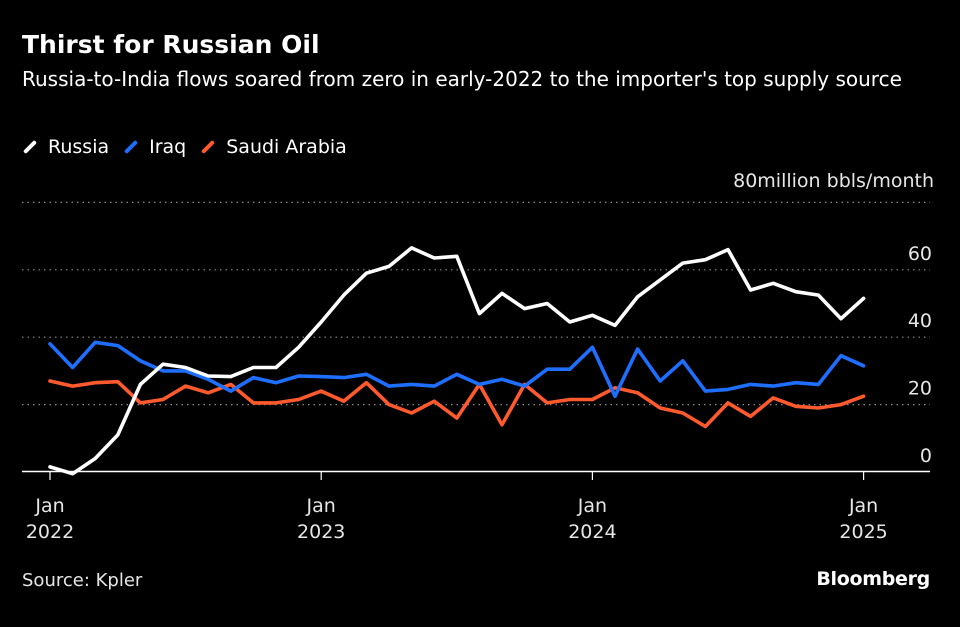  I want to click on legend-label-russia: Russia, so click(79, 147).